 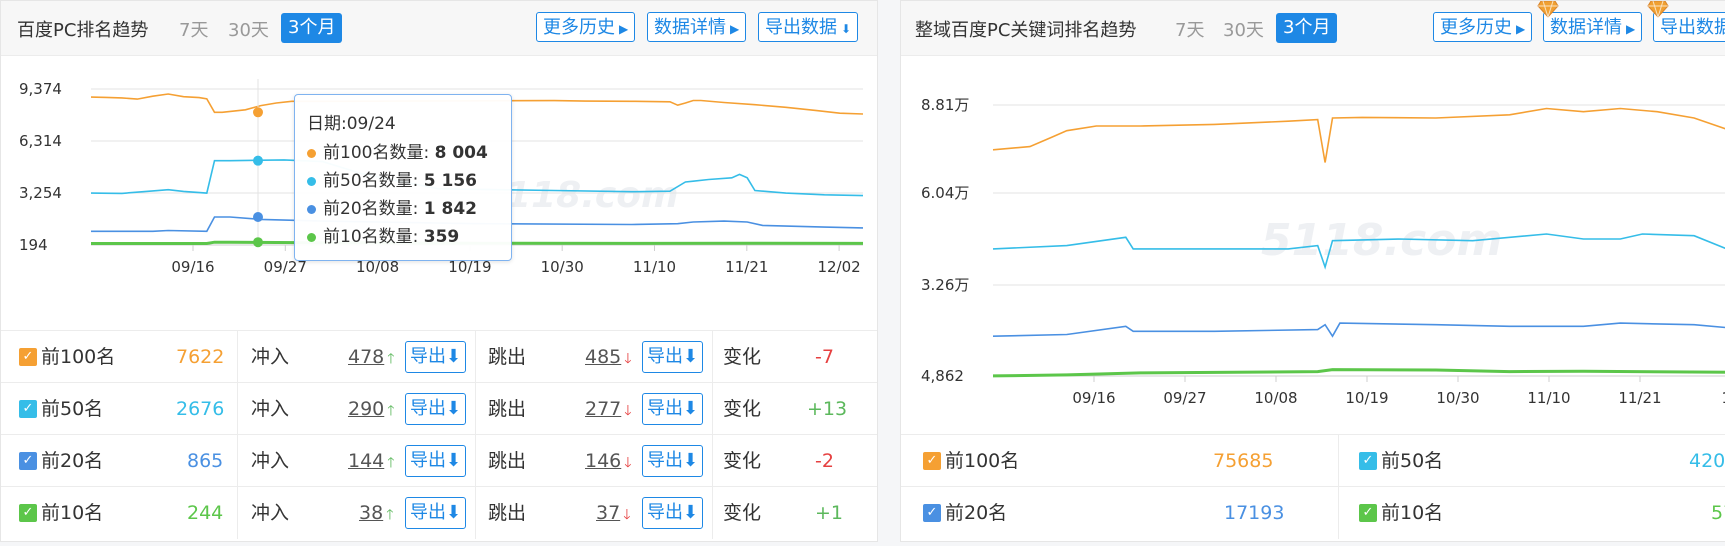 What do you see at coordinates (1412, 461) in the screenshot?
I see `stat-label: 前50名` at bounding box center [1412, 461].